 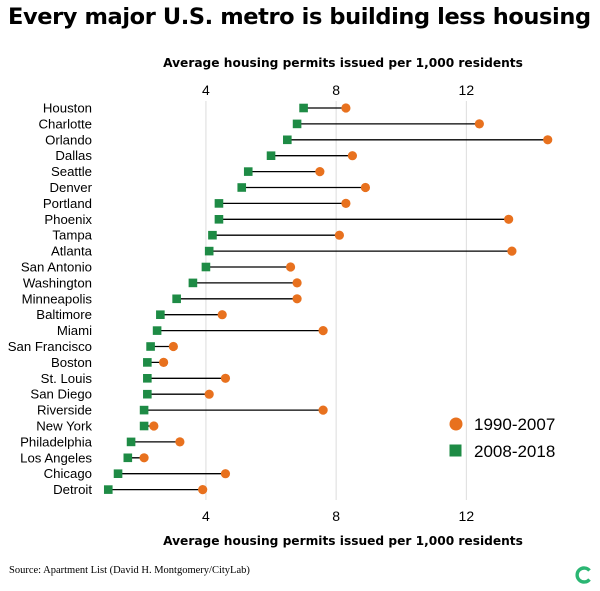 I want to click on point-1990-2007-atlanta, so click(x=512, y=251).